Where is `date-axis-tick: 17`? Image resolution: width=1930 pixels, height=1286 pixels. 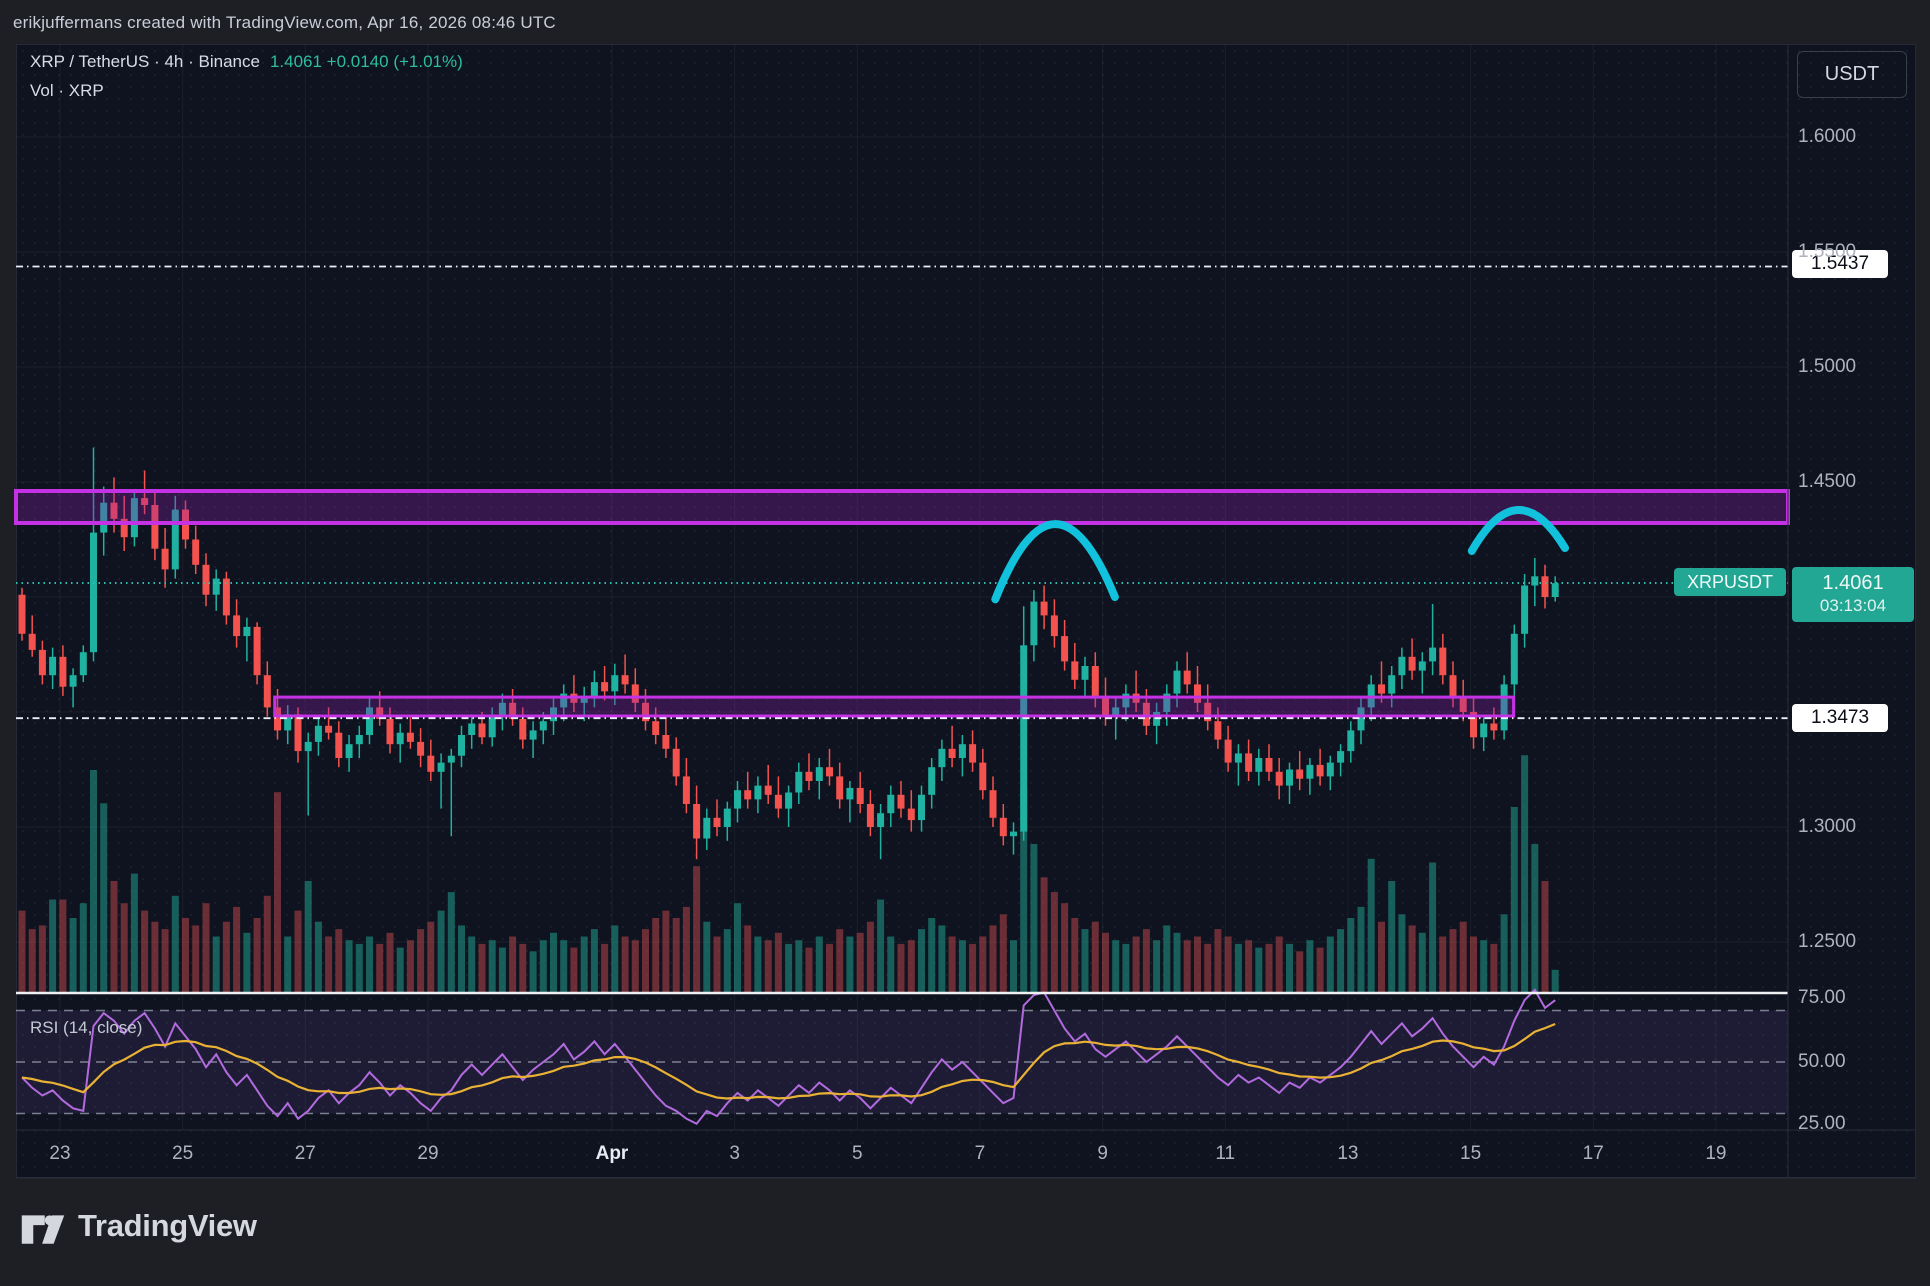
date-axis-tick: 17 is located at coordinates (1593, 1153).